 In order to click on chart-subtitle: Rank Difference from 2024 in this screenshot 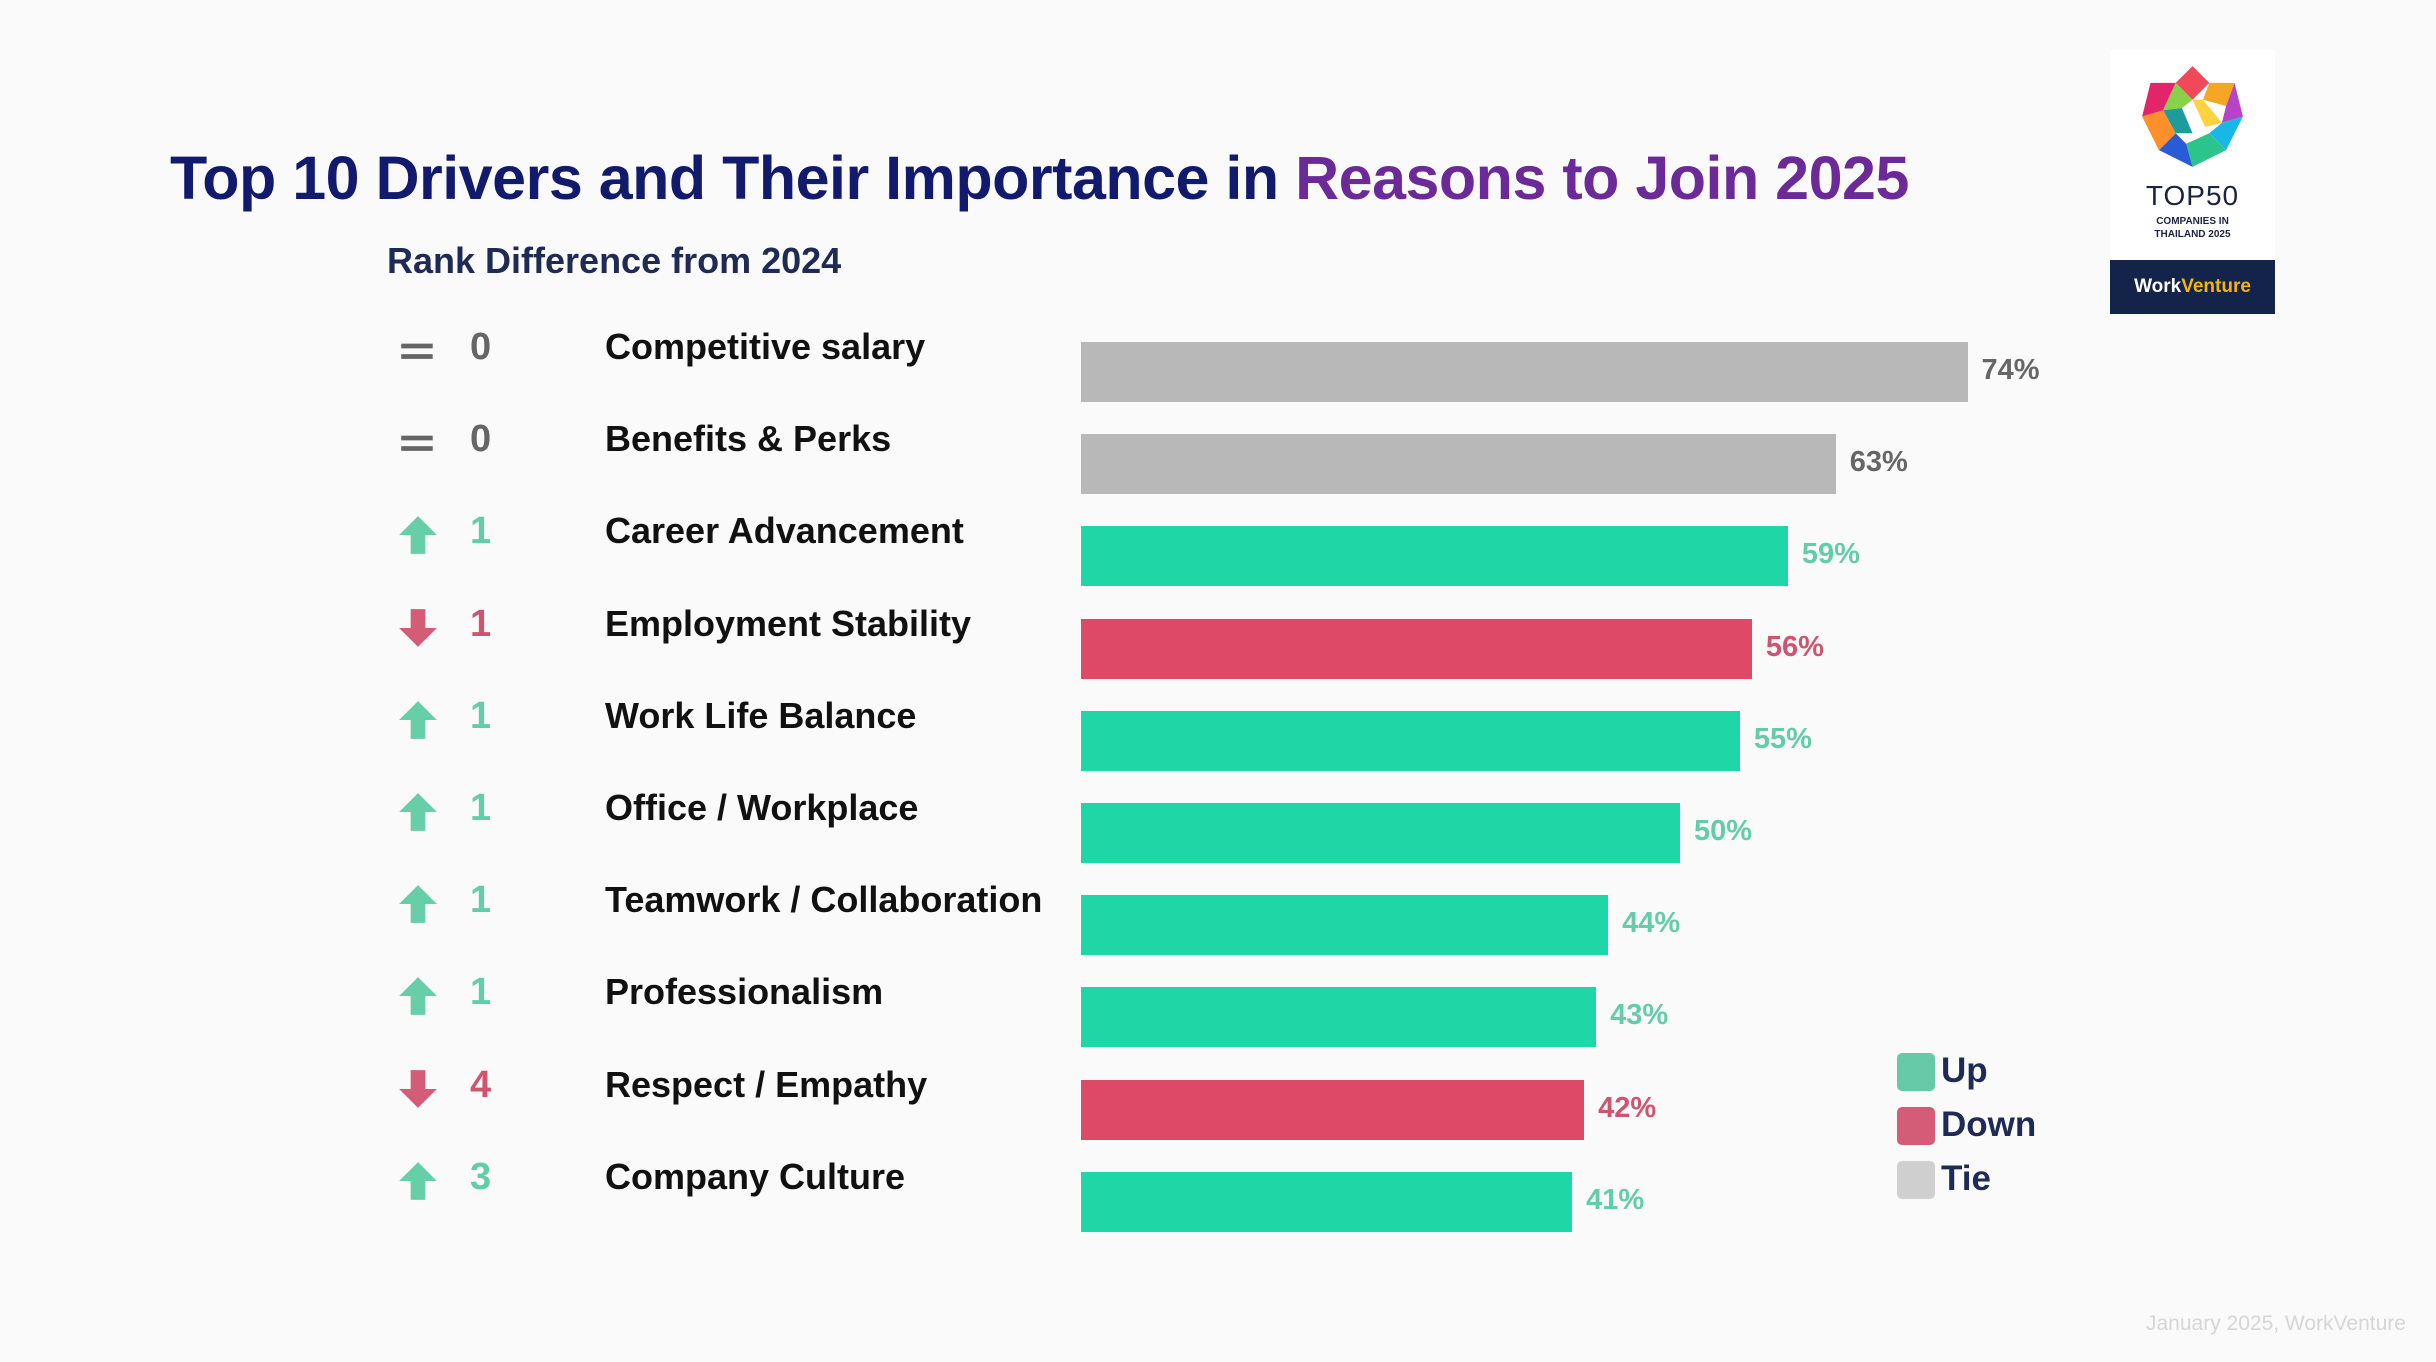, I will do `click(614, 260)`.